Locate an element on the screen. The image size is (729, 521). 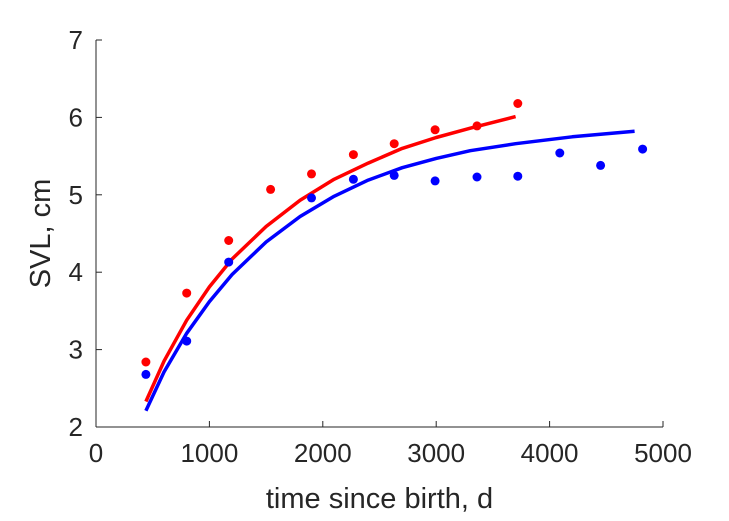
x-tick-label: 2000 is located at coordinates (323, 453).